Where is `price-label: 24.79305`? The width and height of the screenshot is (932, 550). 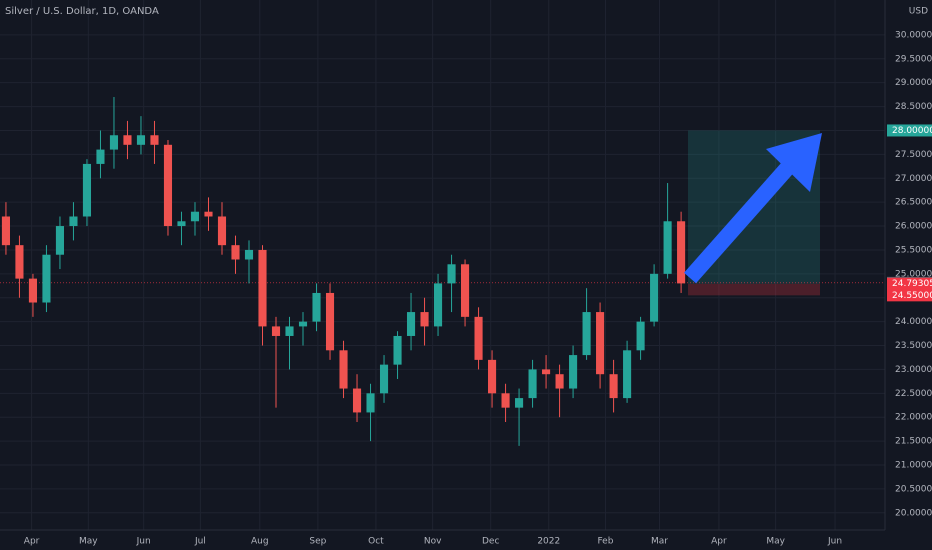 price-label: 24.79305 is located at coordinates (912, 284).